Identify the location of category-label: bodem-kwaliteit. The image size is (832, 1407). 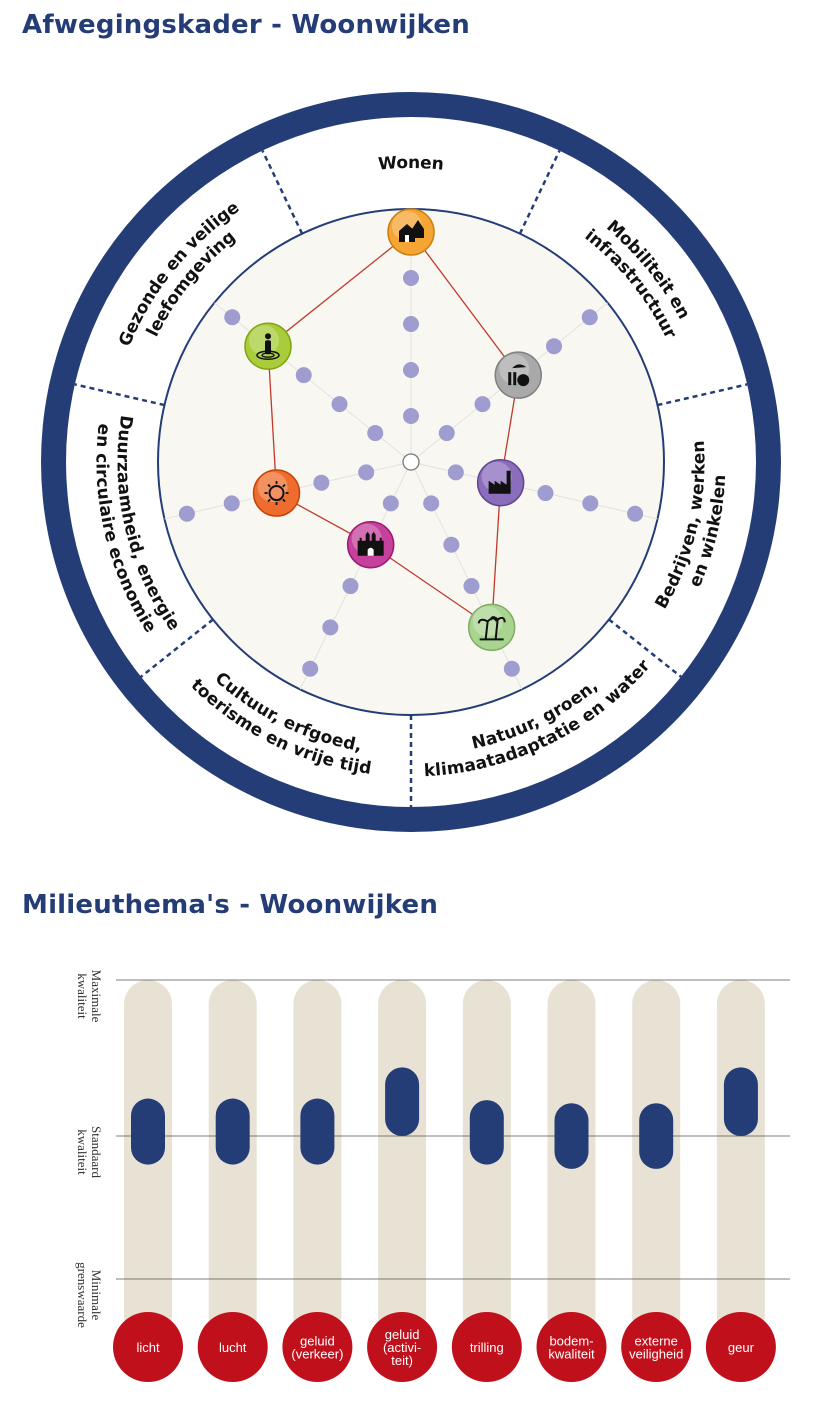
(571, 1348).